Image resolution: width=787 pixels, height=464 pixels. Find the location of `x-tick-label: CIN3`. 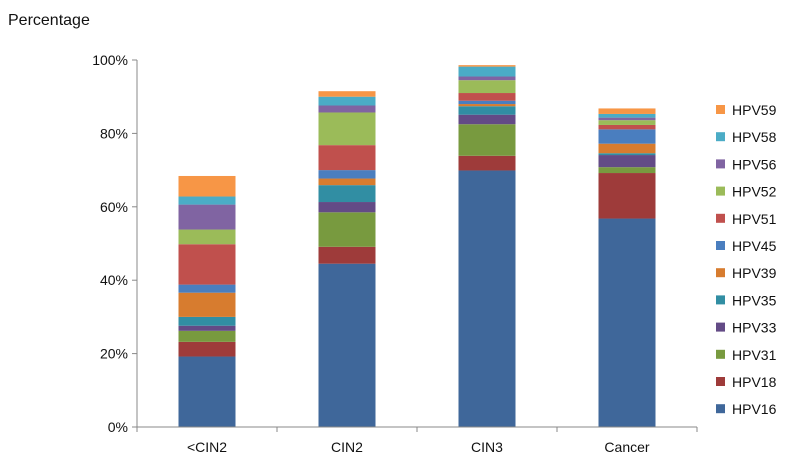

x-tick-label: CIN3 is located at coordinates (487, 447).